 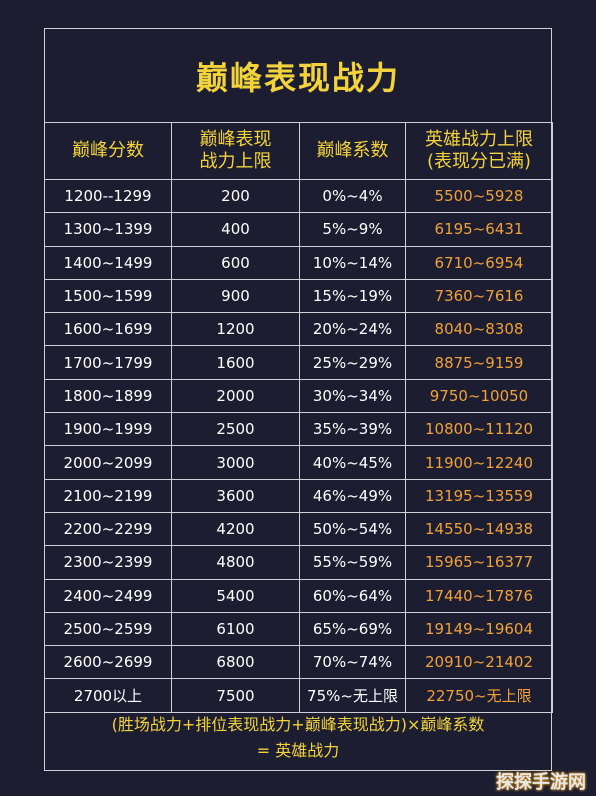 What do you see at coordinates (479, 629) in the screenshot?
I see `cell-hero-power-limit: 19149~19604` at bounding box center [479, 629].